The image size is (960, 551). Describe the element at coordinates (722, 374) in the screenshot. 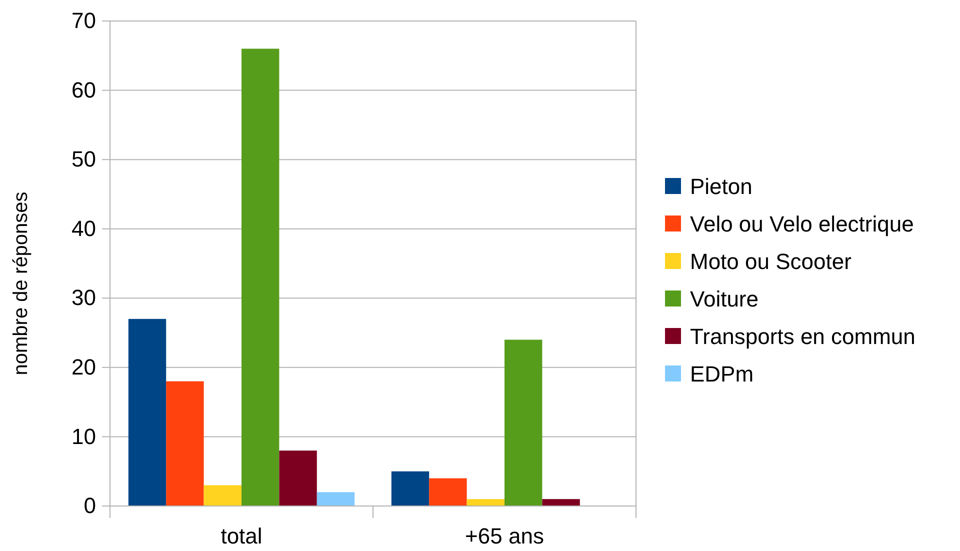

I see `legend-label: EDPm` at that location.